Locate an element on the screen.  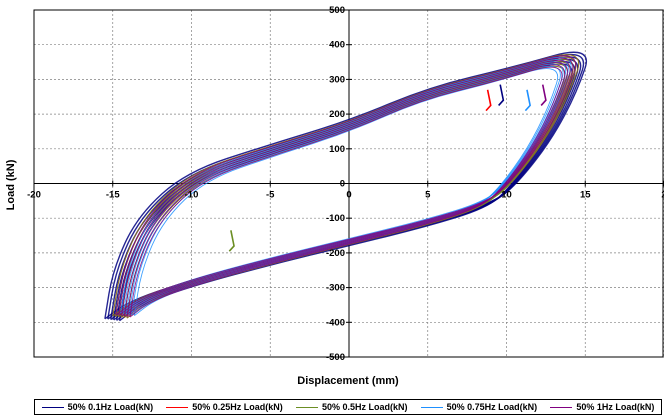
legend-label-2: 50% 0.5Hz Load(kN) is located at coordinates (364, 407).